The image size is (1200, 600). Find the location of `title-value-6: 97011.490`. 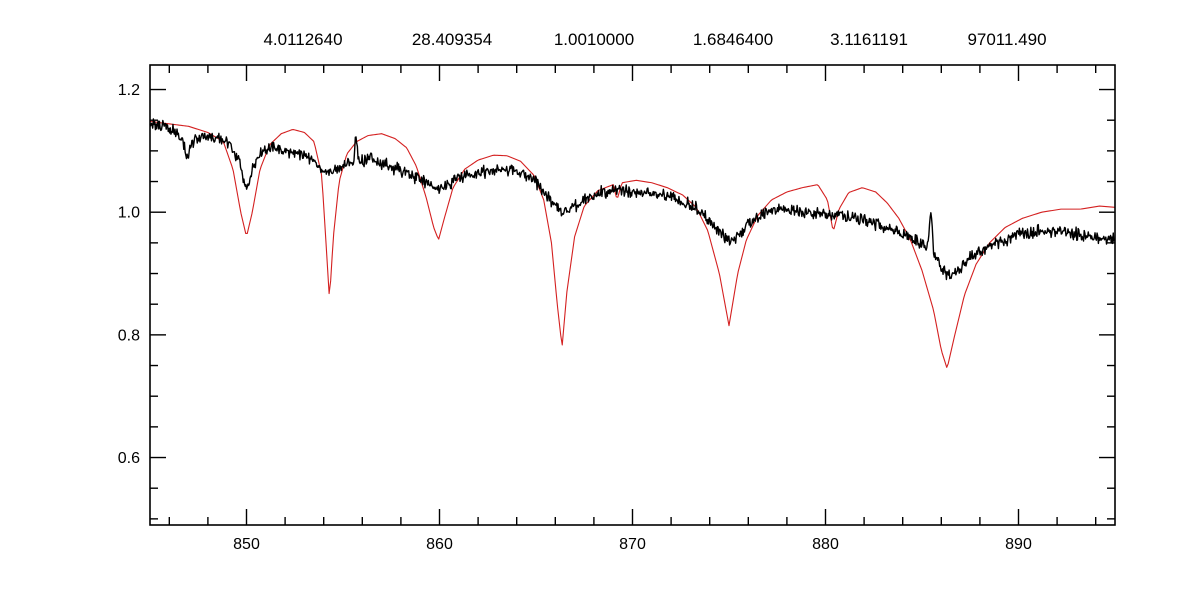

title-value-6: 97011.490 is located at coordinates (1006, 39).